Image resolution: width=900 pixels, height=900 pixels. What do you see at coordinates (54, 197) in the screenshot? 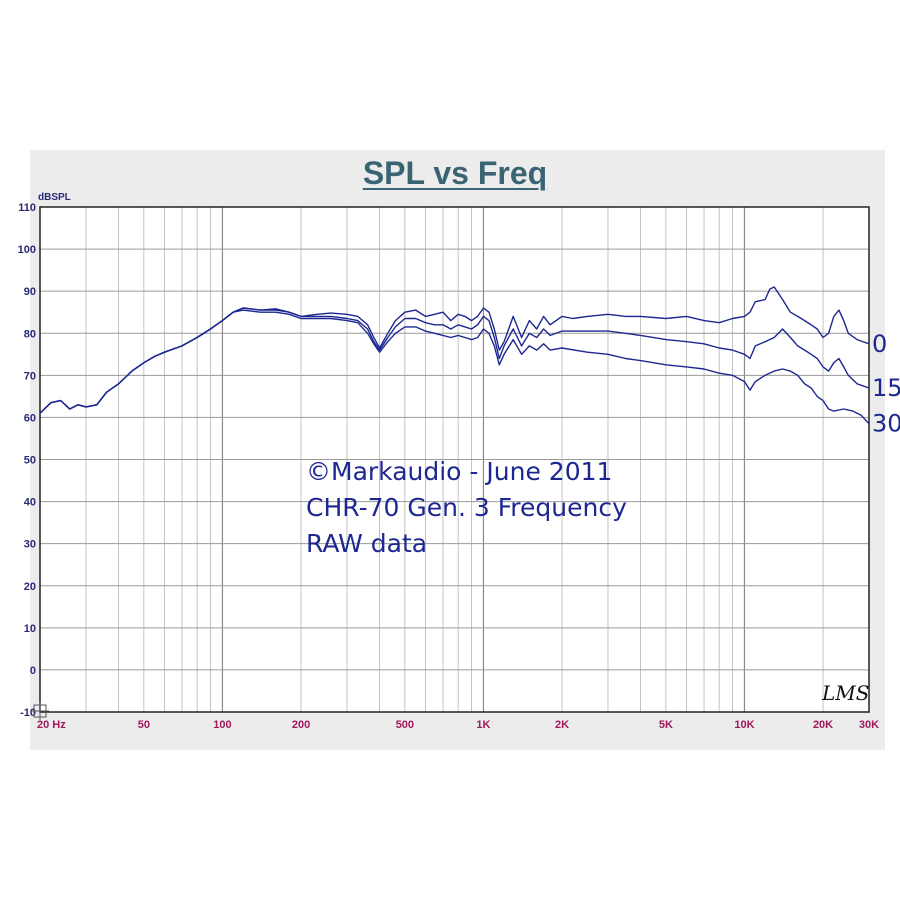
I see `y-axis-label: dBSPL` at bounding box center [54, 197].